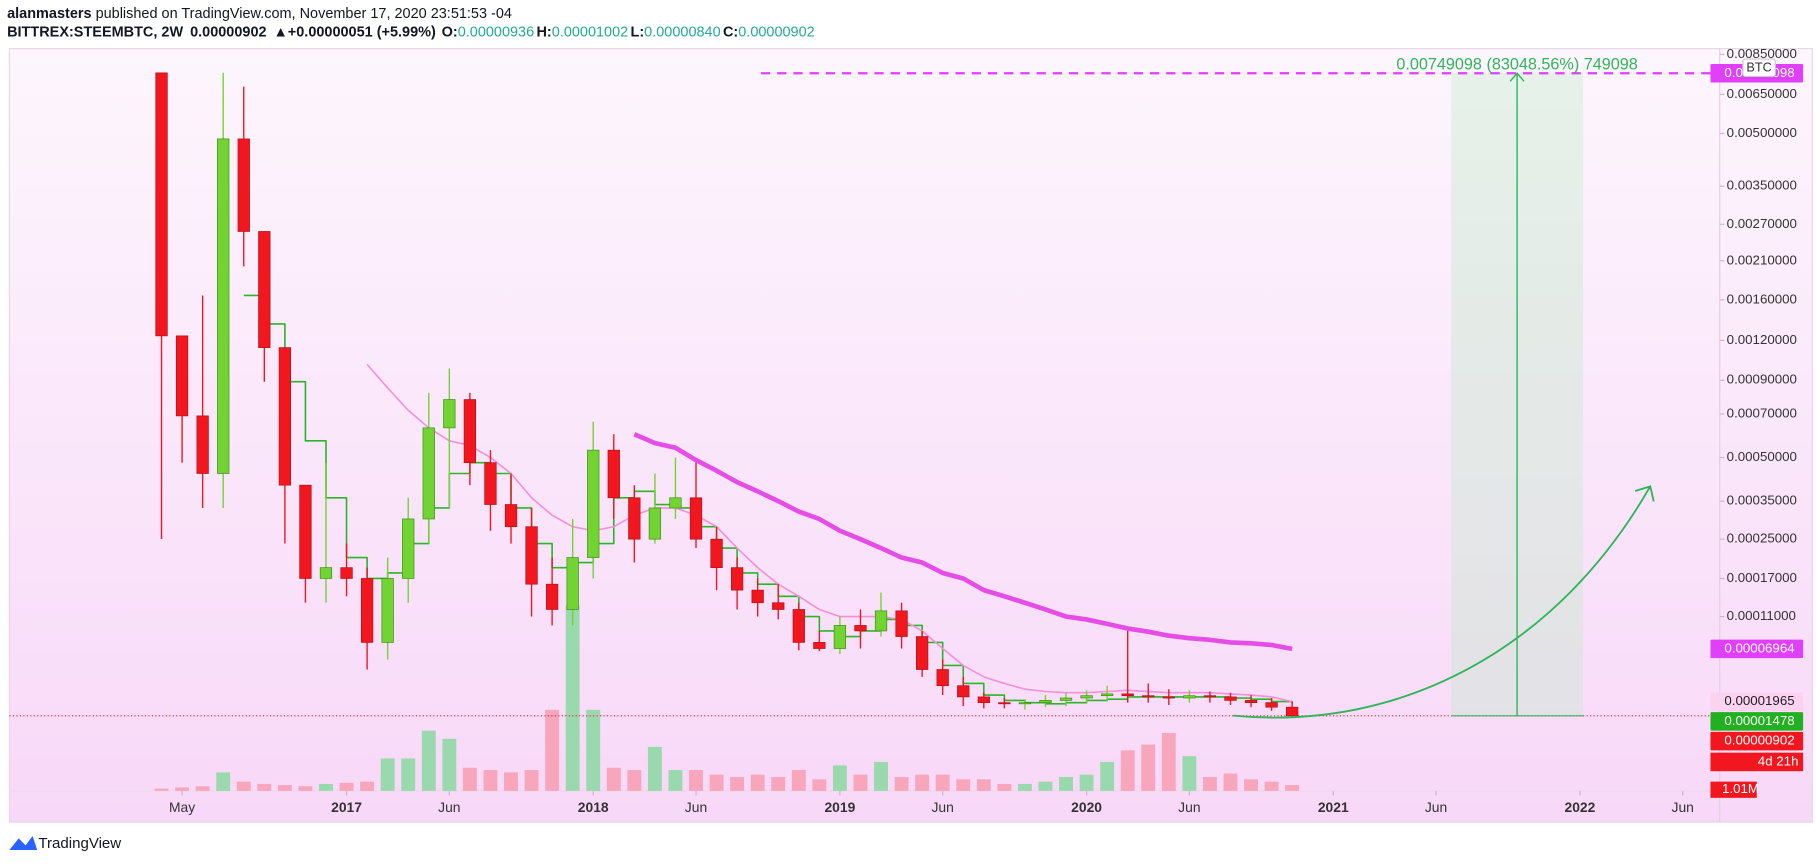 The height and width of the screenshot is (865, 1816). Describe the element at coordinates (1762, 379) in the screenshot. I see `y-tick-label: 0.00090000` at that location.